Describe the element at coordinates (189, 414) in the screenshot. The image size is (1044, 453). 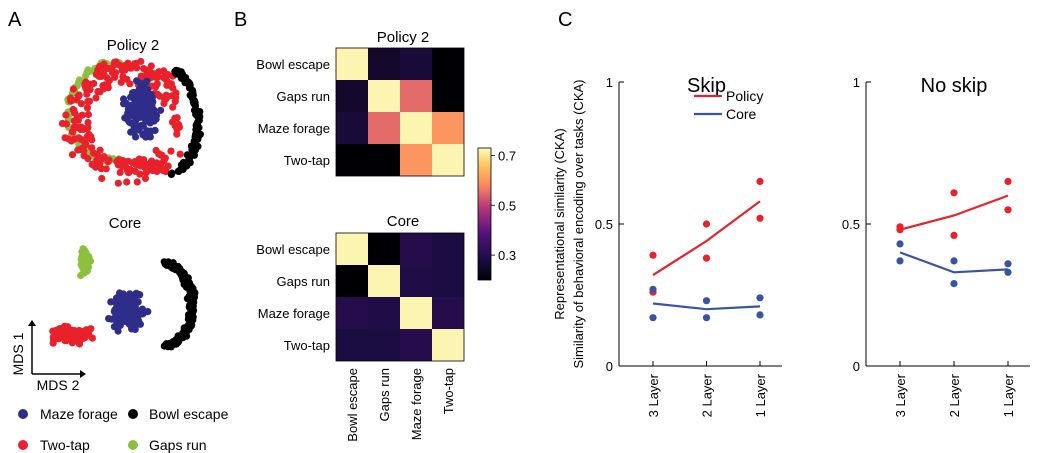
I see `legend-label-bowl-escape: Bowl escape` at that location.